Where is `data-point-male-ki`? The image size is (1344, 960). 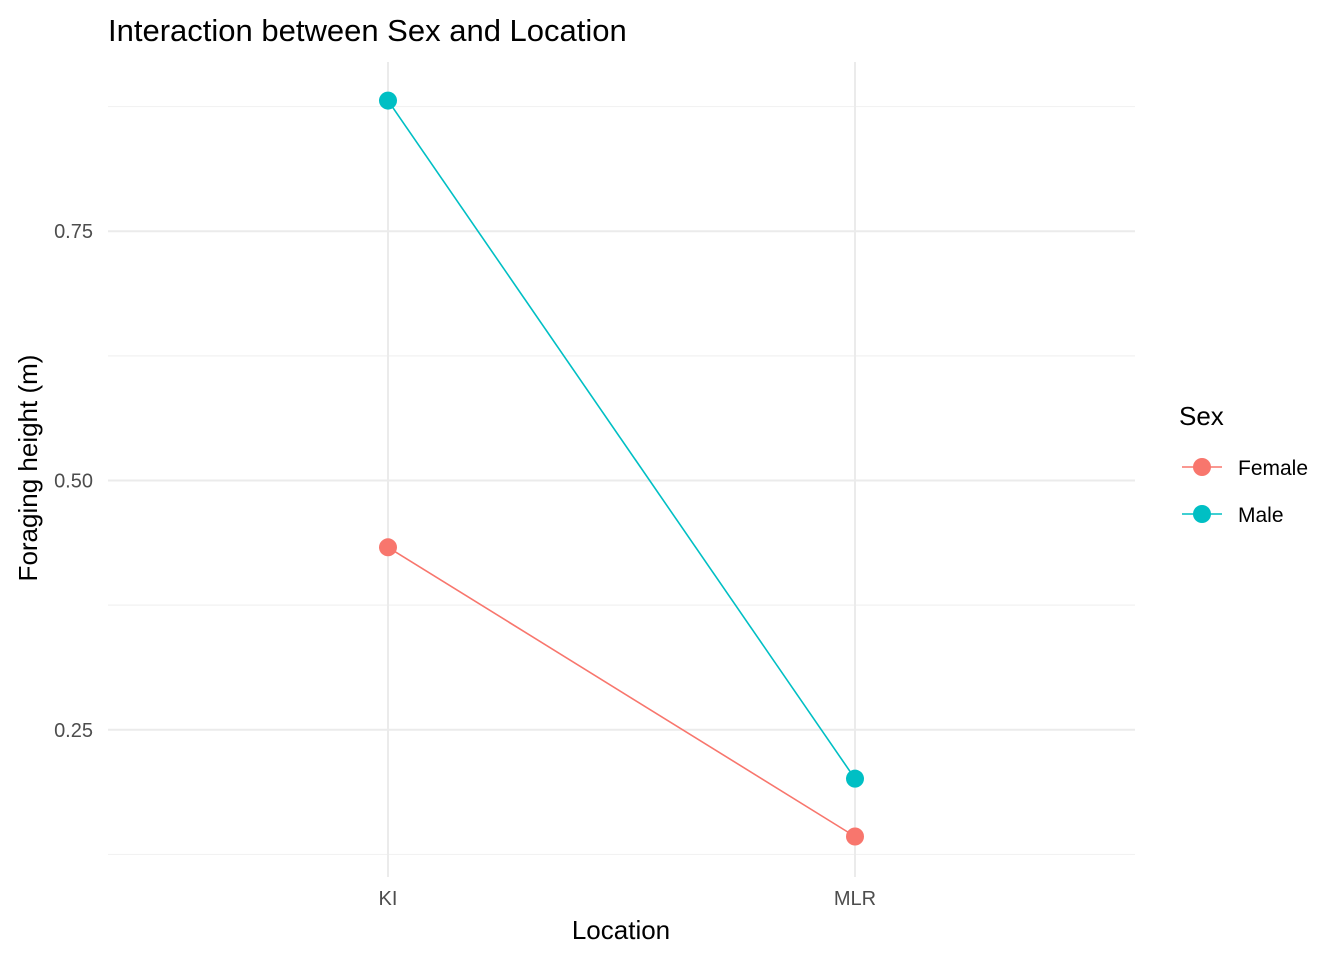
data-point-male-ki is located at coordinates (388, 100).